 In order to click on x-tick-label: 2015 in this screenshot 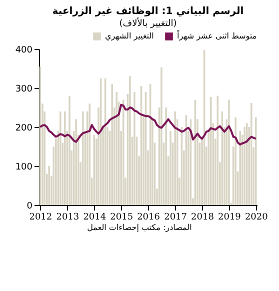, I will do `click(122, 217)`.